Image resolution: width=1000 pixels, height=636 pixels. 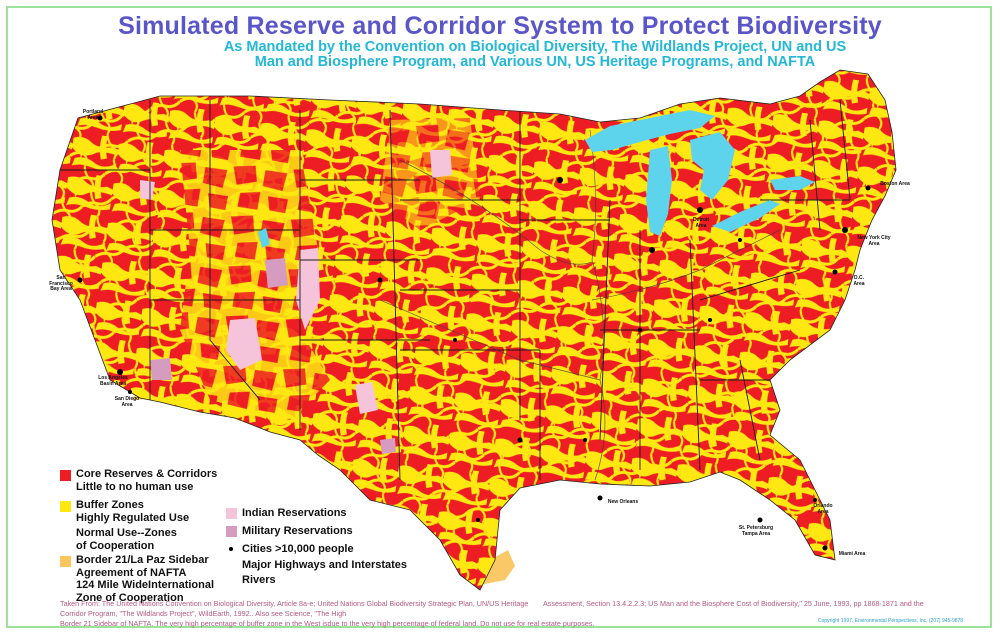 What do you see at coordinates (65, 475) in the screenshot?
I see `legend-swatch-core` at bounding box center [65, 475].